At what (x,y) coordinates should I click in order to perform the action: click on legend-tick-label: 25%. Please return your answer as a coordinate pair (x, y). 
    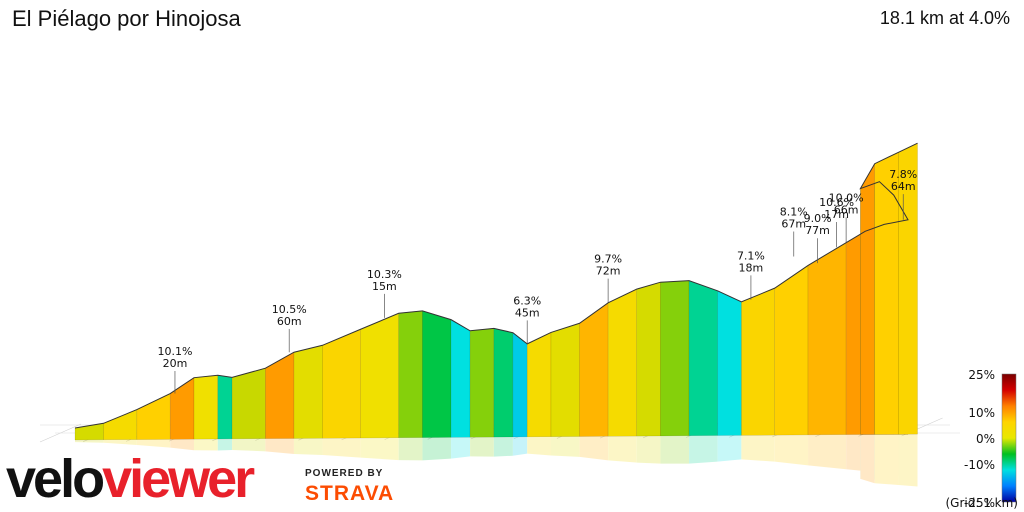
    Looking at the image, I should click on (981, 375).